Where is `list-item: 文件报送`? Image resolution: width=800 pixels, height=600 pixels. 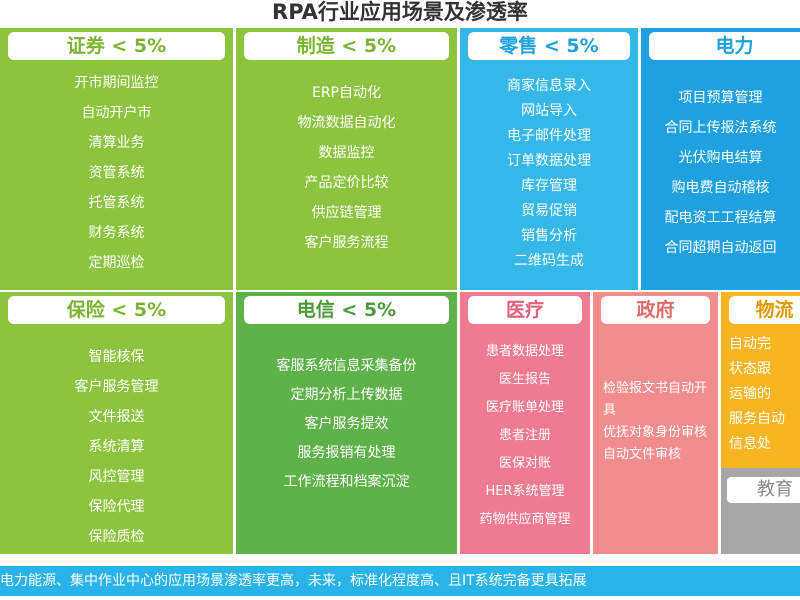 list-item: 文件报送 is located at coordinates (116, 417).